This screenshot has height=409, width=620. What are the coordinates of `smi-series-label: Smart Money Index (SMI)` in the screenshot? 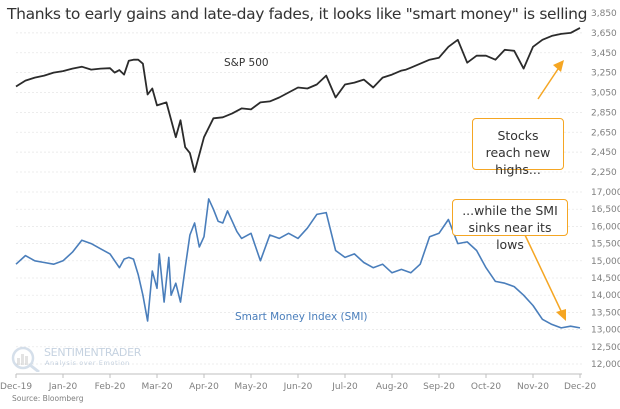 It's located at (301, 317).